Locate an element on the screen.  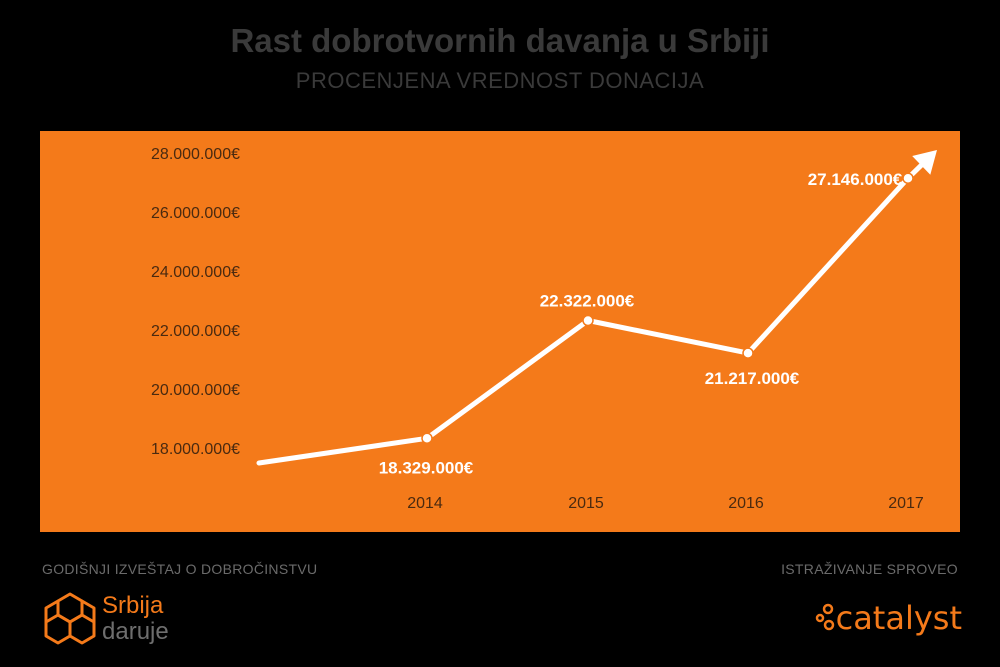
srbija-daruje-logo: Srbija daruje is located at coordinates (122, 620).